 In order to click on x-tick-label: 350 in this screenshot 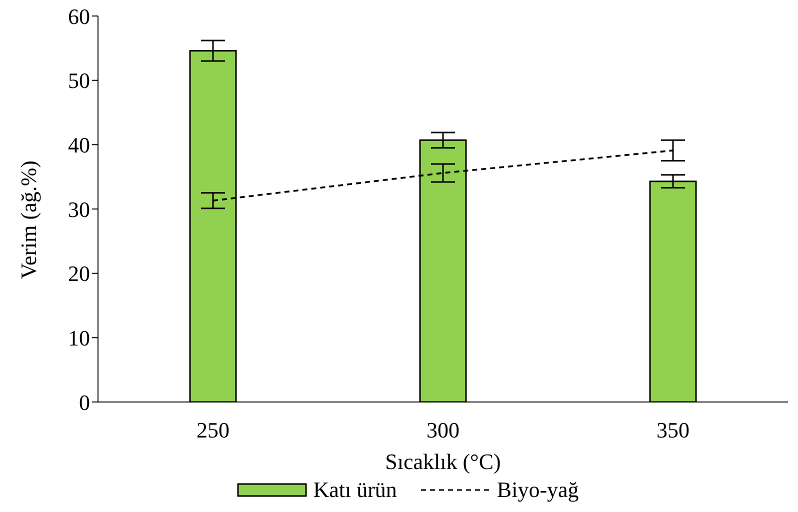, I will do `click(673, 430)`.